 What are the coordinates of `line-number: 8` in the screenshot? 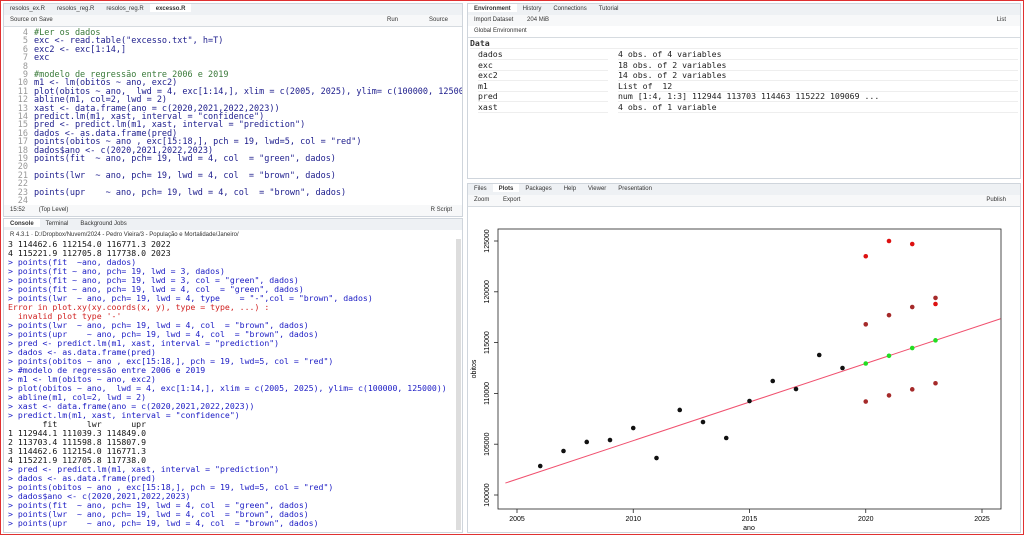 It's located at (25, 66).